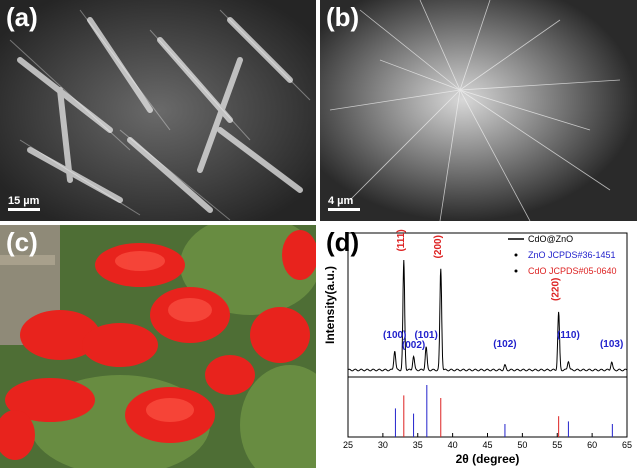 This screenshot has width=637, height=468. Describe the element at coordinates (487, 445) in the screenshot. I see `x-tick-label-45: 45` at that location.